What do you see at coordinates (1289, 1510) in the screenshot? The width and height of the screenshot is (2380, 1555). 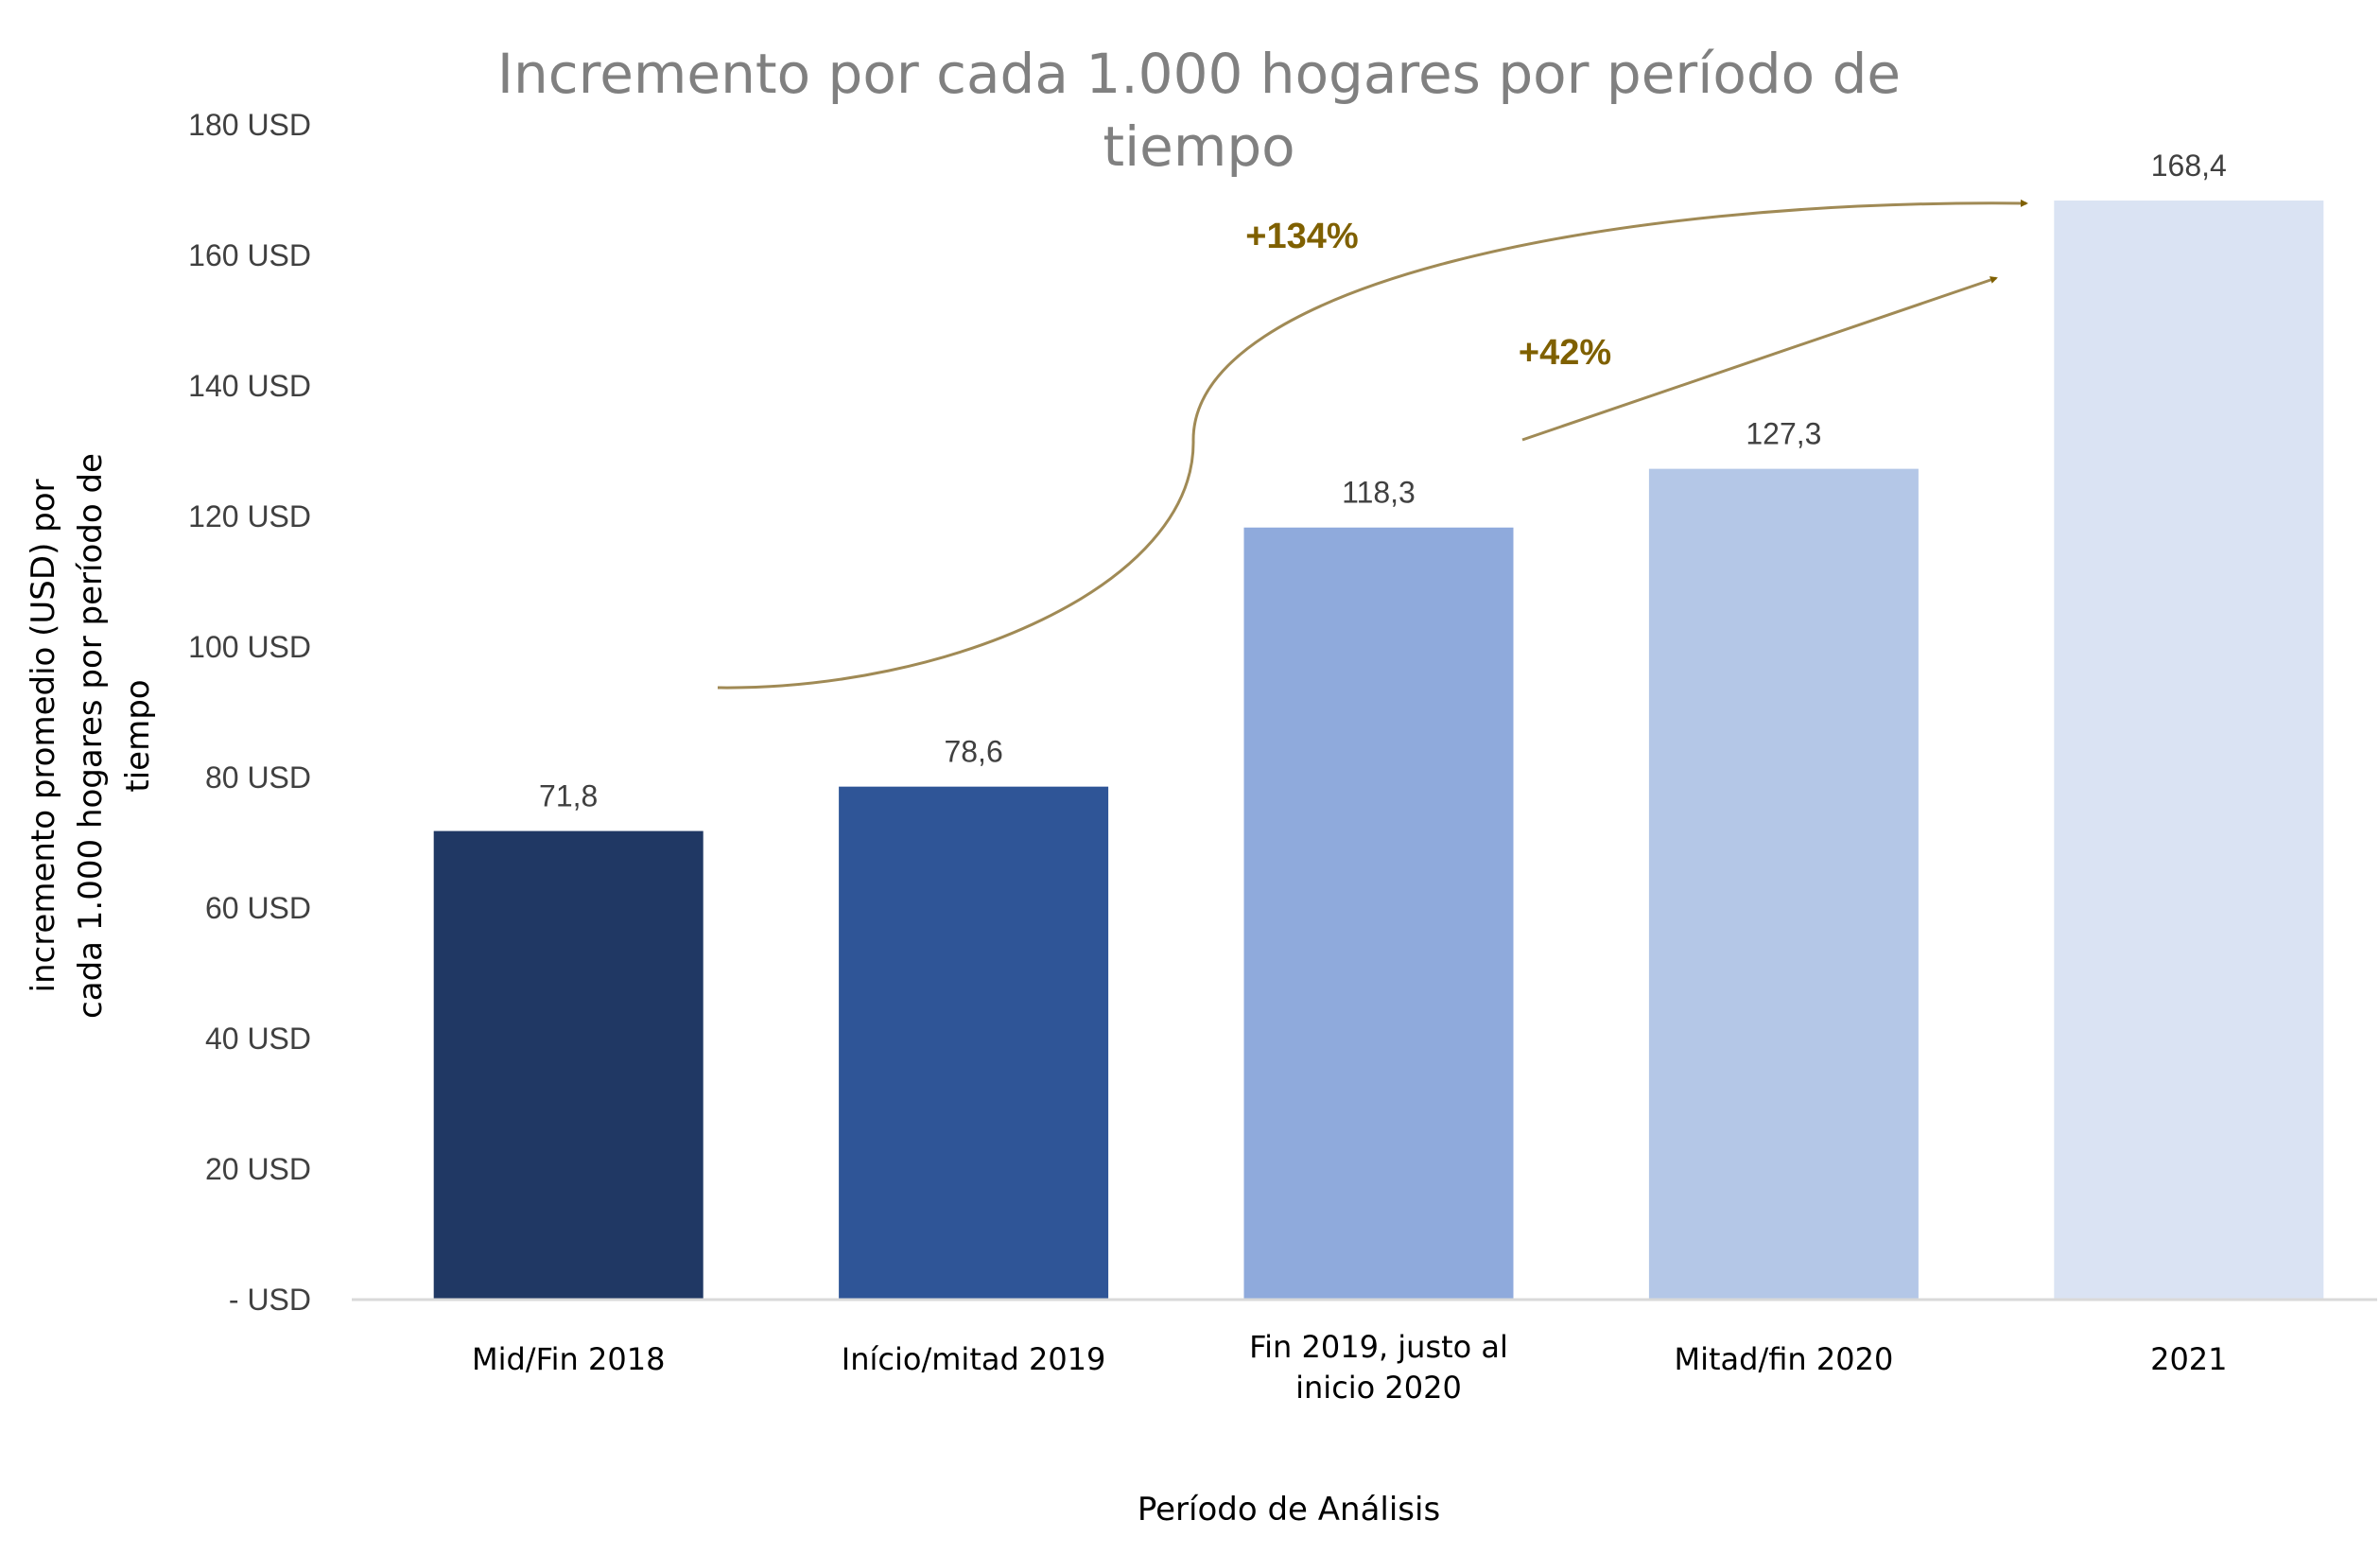 I see `x-axis-label: Período de Análisis` at bounding box center [1289, 1510].